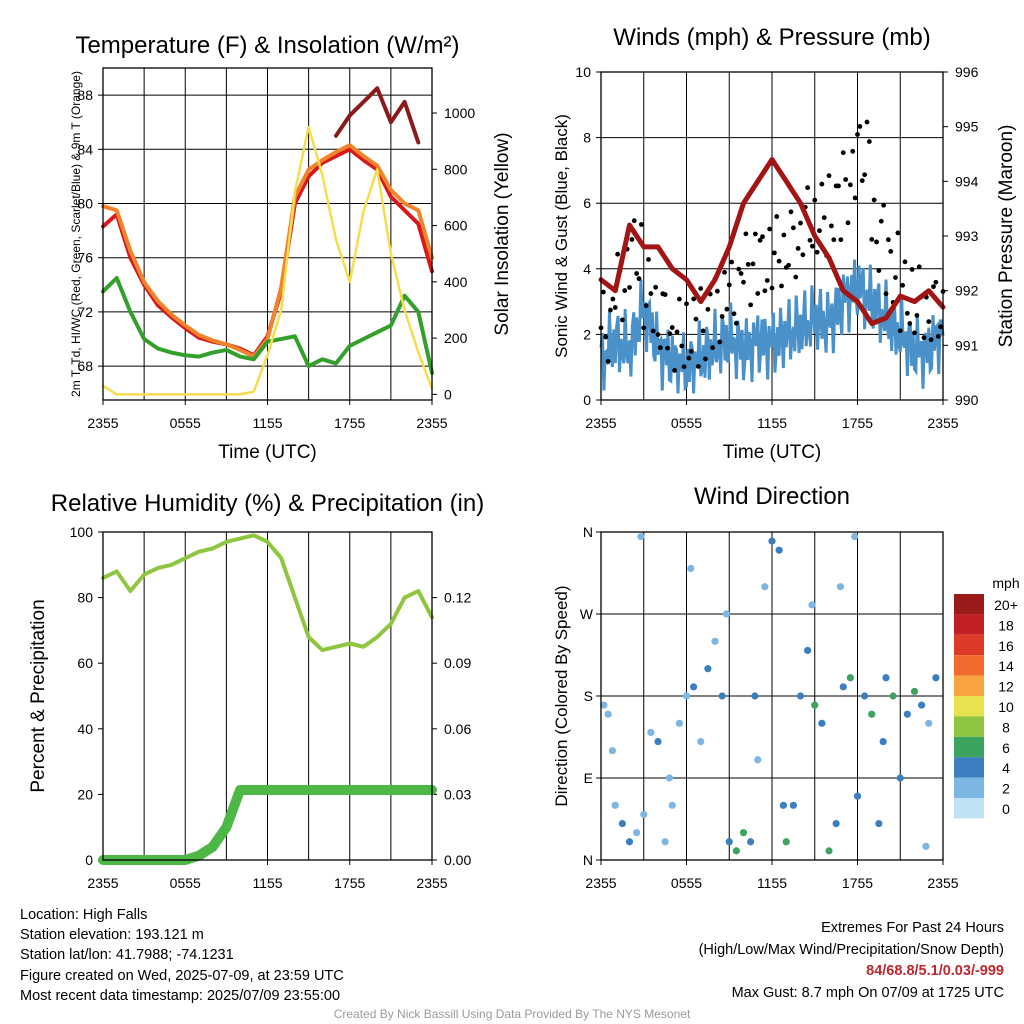 Image resolution: width=1024 pixels, height=1024 pixels. I want to click on winds-ytick-label: 10, so click(583, 72).